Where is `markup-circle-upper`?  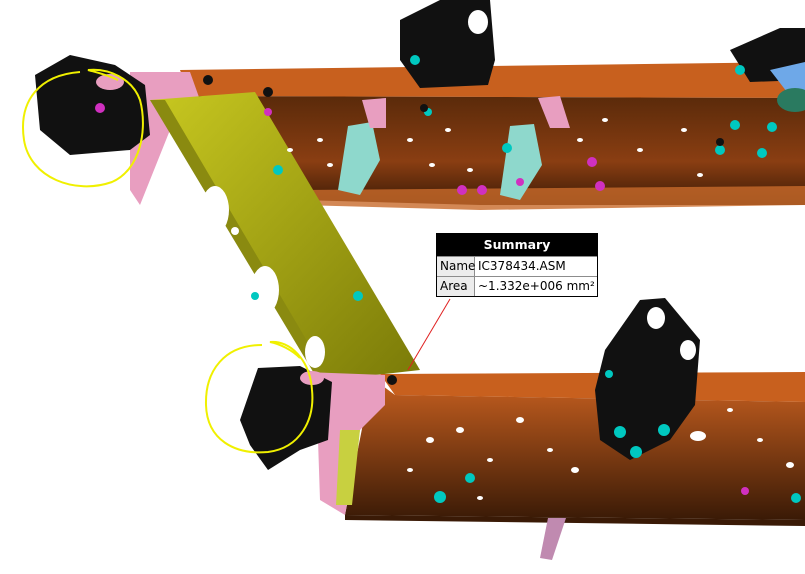 markup-circle-upper is located at coordinates (83, 128).